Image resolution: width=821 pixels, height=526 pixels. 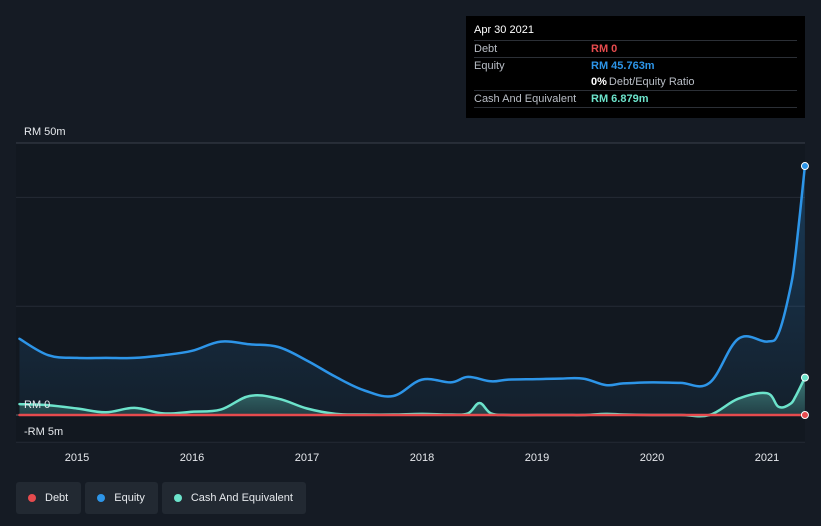 What do you see at coordinates (192, 458) in the screenshot?
I see `x-tick-label: 2016` at bounding box center [192, 458].